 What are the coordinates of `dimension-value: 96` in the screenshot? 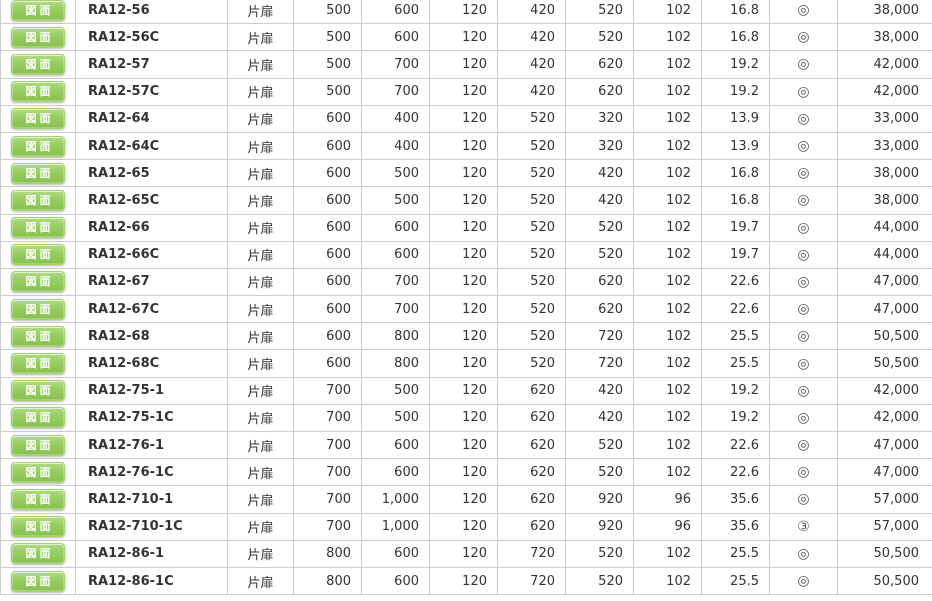 It's located at (667, 499).